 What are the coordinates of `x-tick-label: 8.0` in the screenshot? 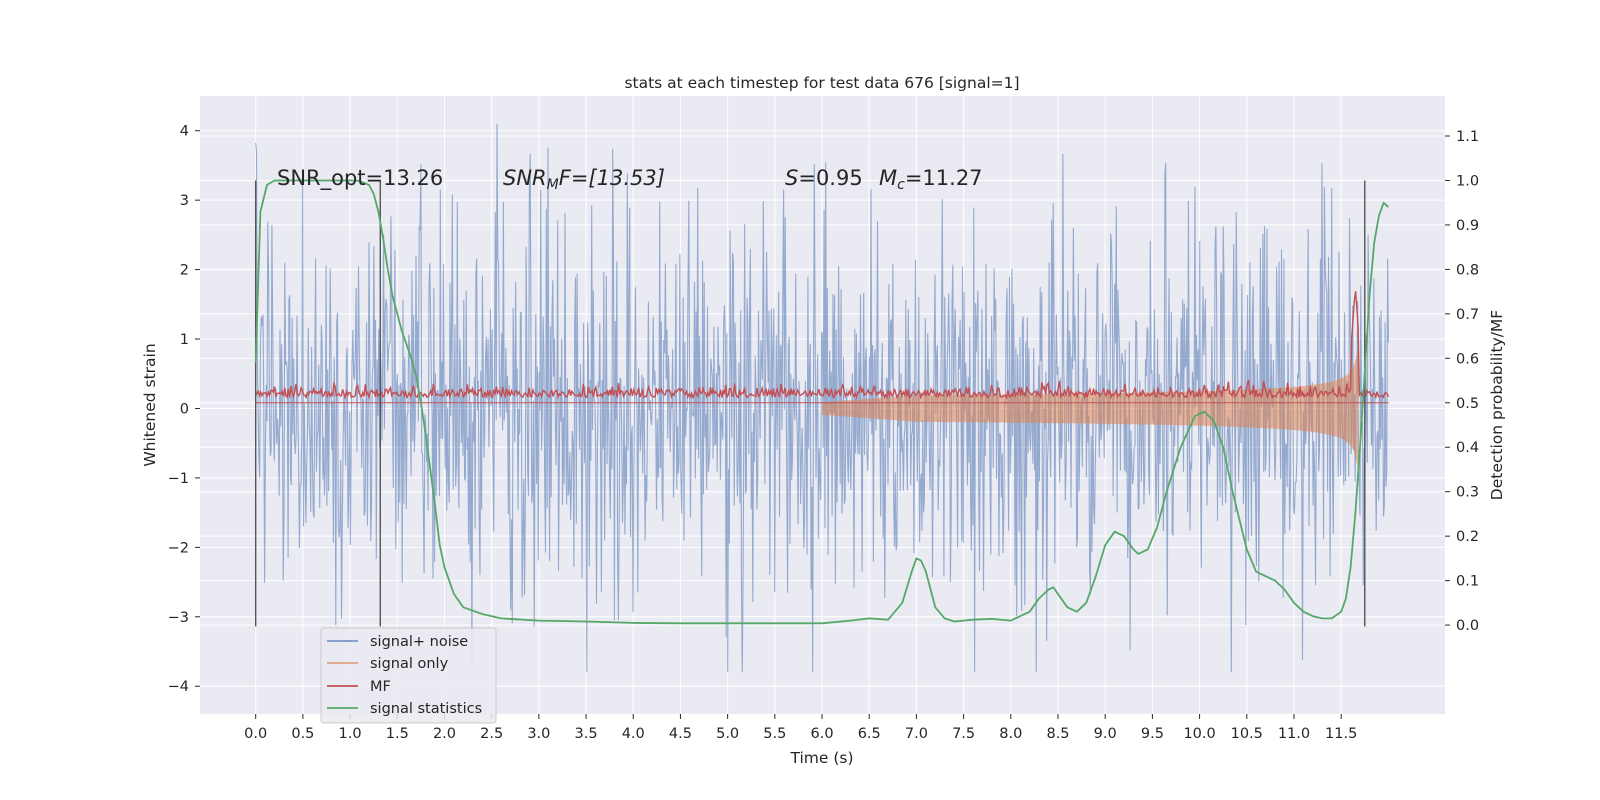 It's located at (1010, 734).